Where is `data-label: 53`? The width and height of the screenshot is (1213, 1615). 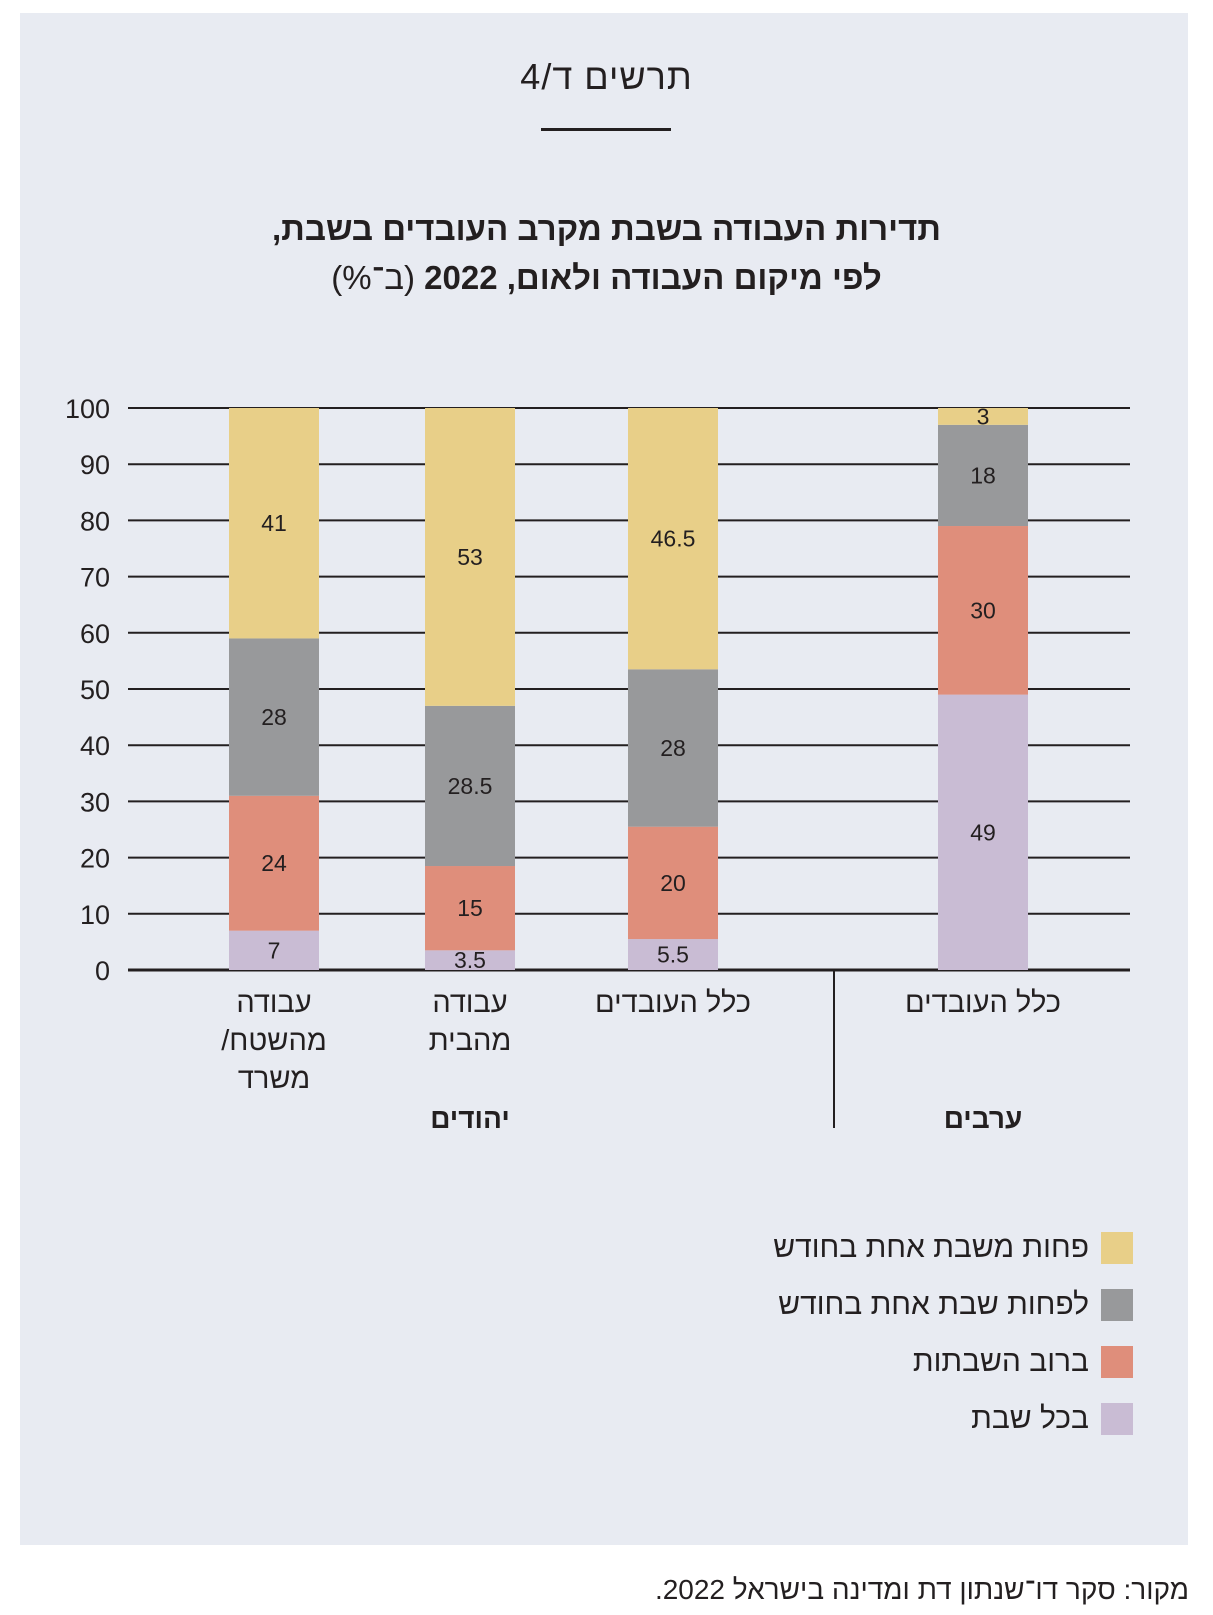
data-label: 53 is located at coordinates (470, 557).